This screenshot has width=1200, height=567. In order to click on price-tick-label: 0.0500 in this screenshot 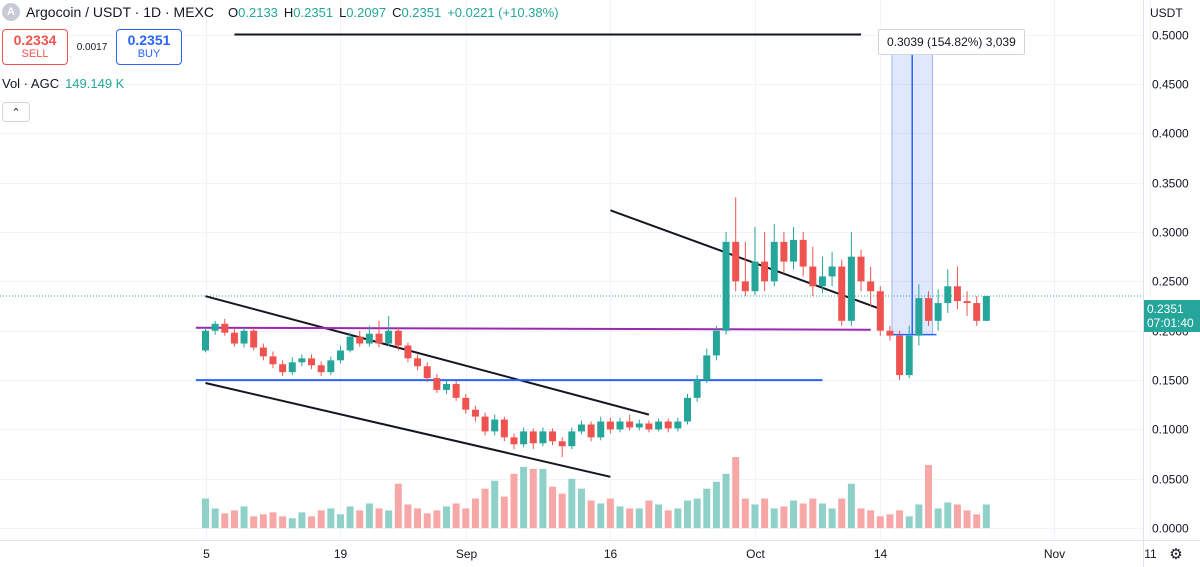, I will do `click(1170, 480)`.